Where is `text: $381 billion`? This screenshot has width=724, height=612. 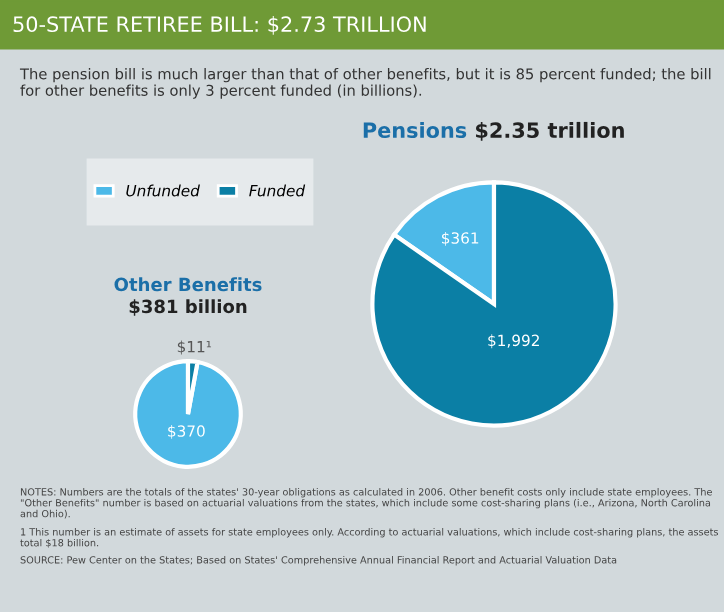
text: $381 billion is located at coordinates (188, 307).